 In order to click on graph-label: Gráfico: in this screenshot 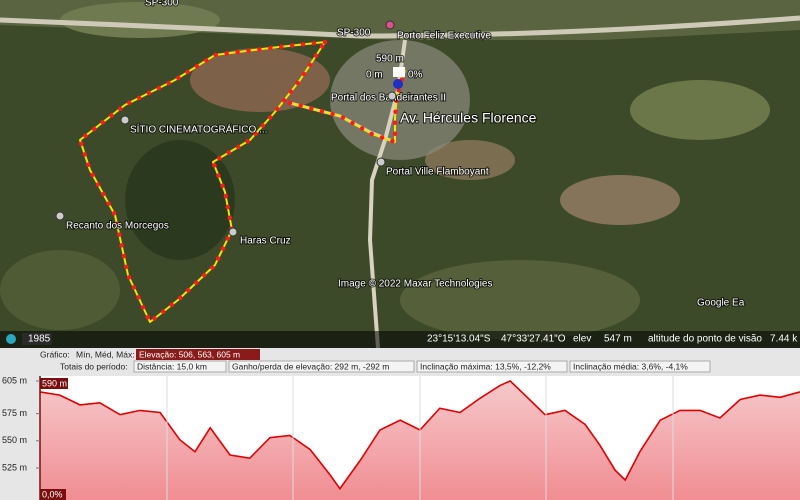, I will do `click(55, 354)`.